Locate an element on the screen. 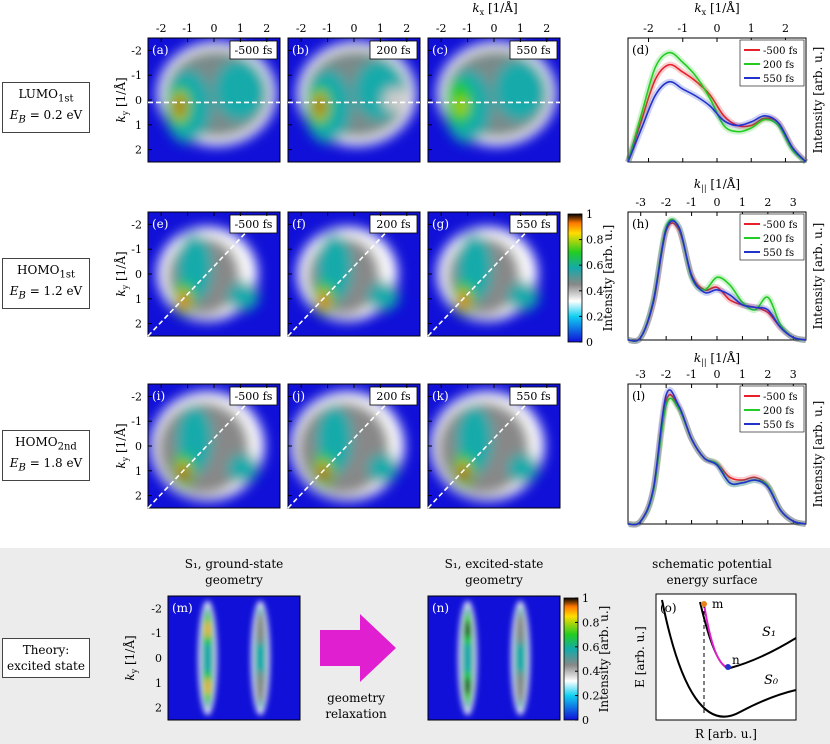  pes-y-title: E [arb. u.] is located at coordinates (640, 657).